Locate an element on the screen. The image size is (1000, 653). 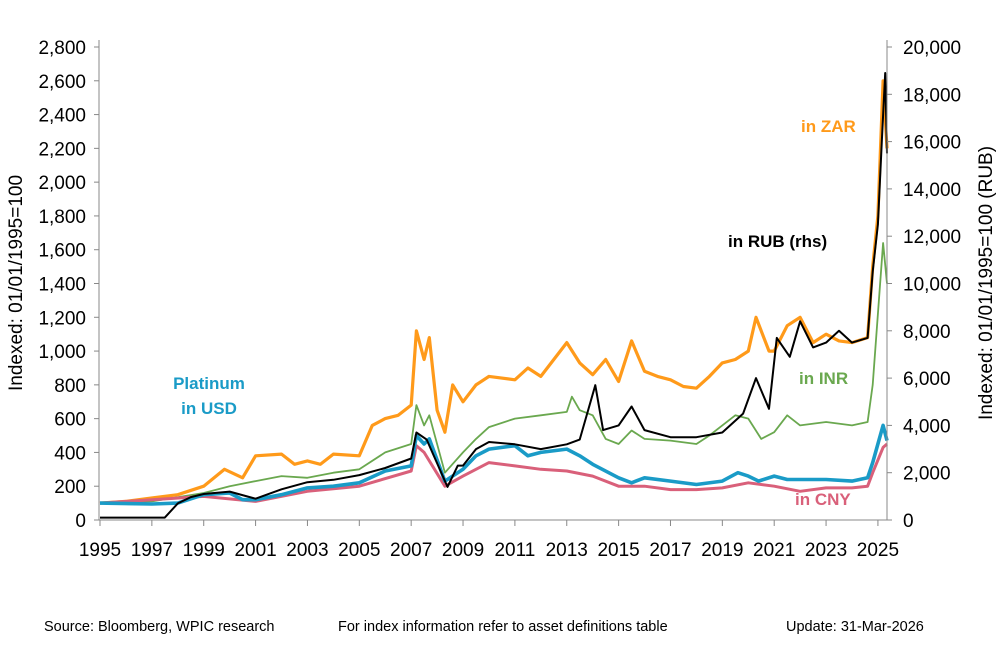
y-tick-label-left: 1,600 is located at coordinates (62, 251).